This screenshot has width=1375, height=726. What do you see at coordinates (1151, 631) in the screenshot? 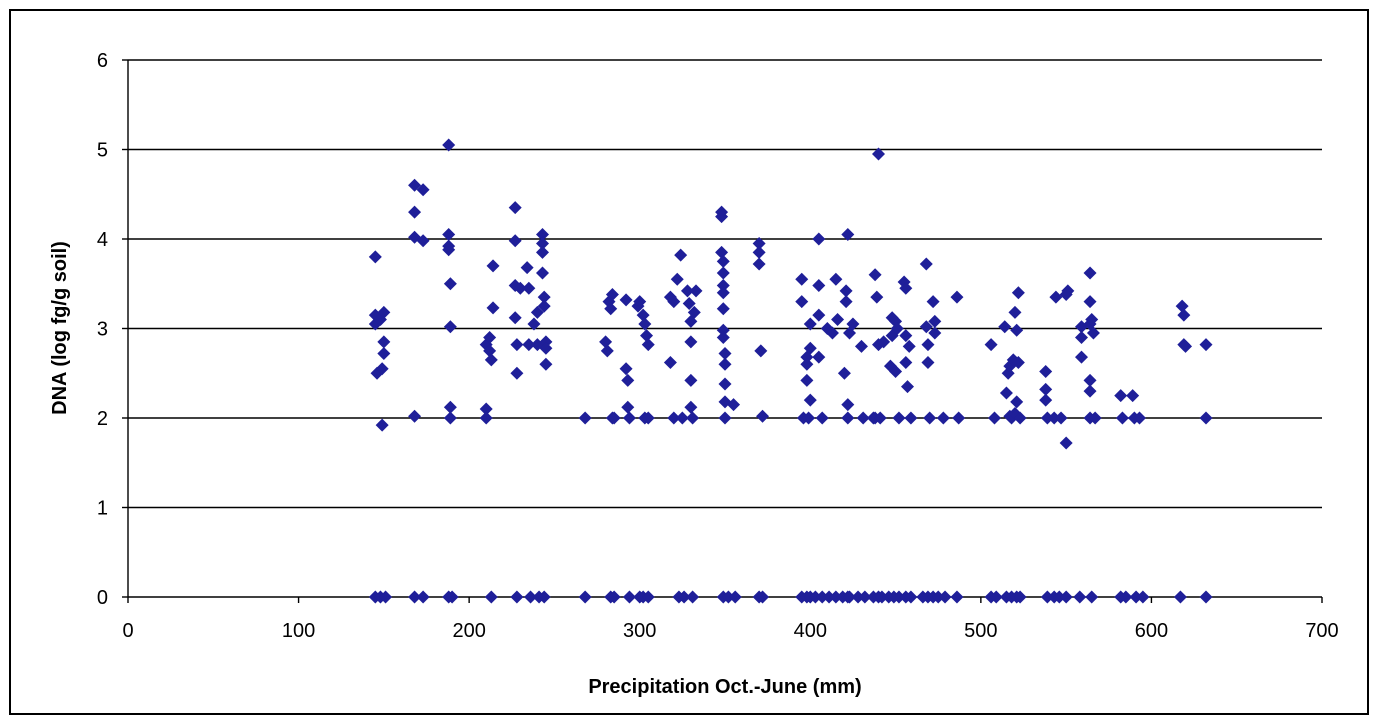
I see `x-tick-label-600: 600` at bounding box center [1151, 631].